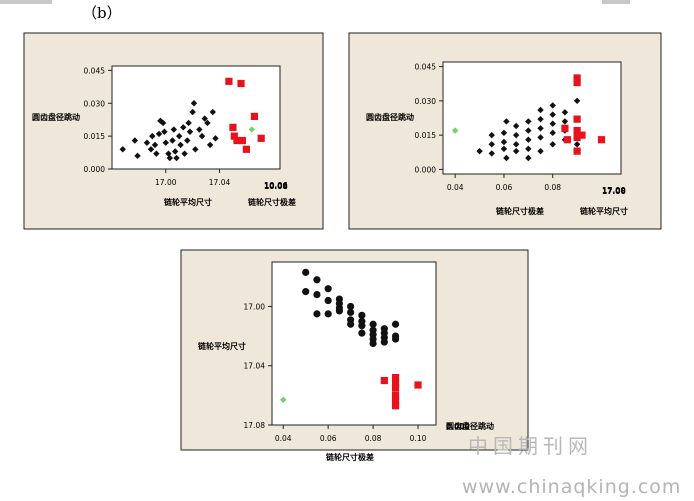 Image resolution: width=694 pixels, height=501 pixels. Describe the element at coordinates (95, 103) in the screenshot. I see `y-tick-label: 0.030` at that location.